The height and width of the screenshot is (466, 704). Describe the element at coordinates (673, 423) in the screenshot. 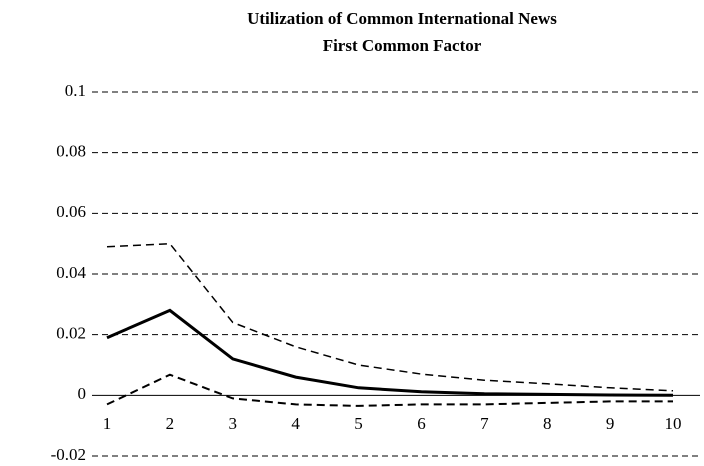

I see `x-tick-label: 10` at that location.